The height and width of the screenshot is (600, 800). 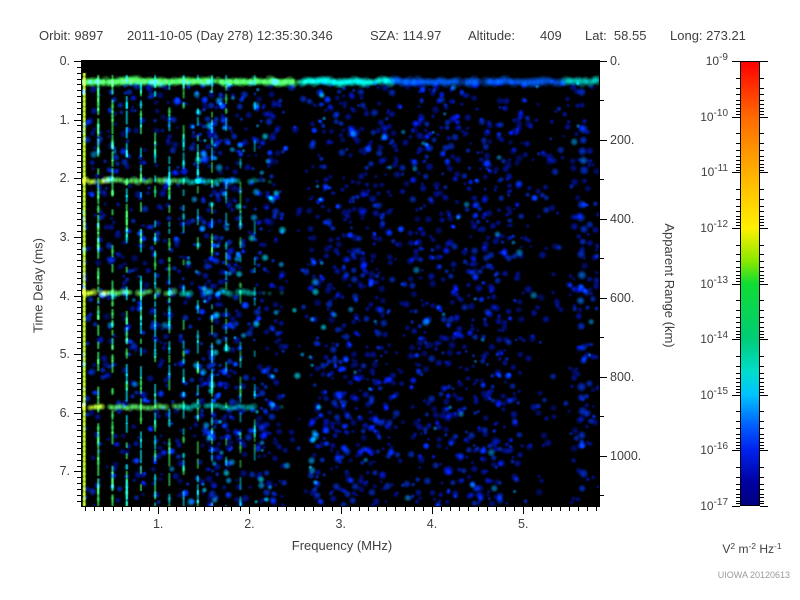 What do you see at coordinates (342, 545) in the screenshot?
I see `x-axis-title: Frequency (MHz)` at bounding box center [342, 545].